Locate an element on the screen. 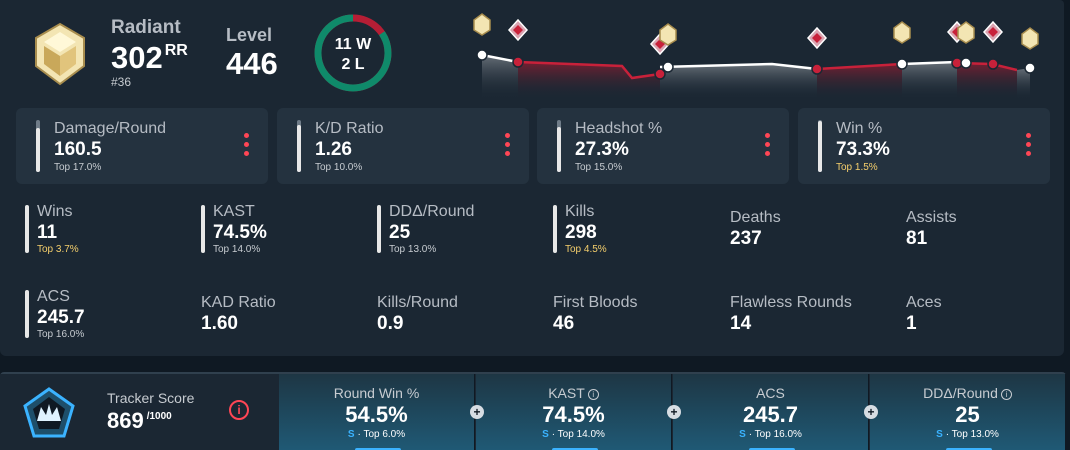 This screenshot has height=450, width=1070. score-column-label: Round Win % is located at coordinates (376, 393).